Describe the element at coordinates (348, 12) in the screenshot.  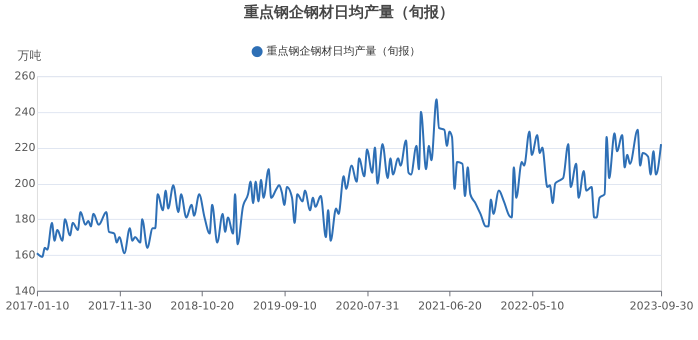
I see `chart-title: 重点钢企钢材日均产量（旬报）` at that location.